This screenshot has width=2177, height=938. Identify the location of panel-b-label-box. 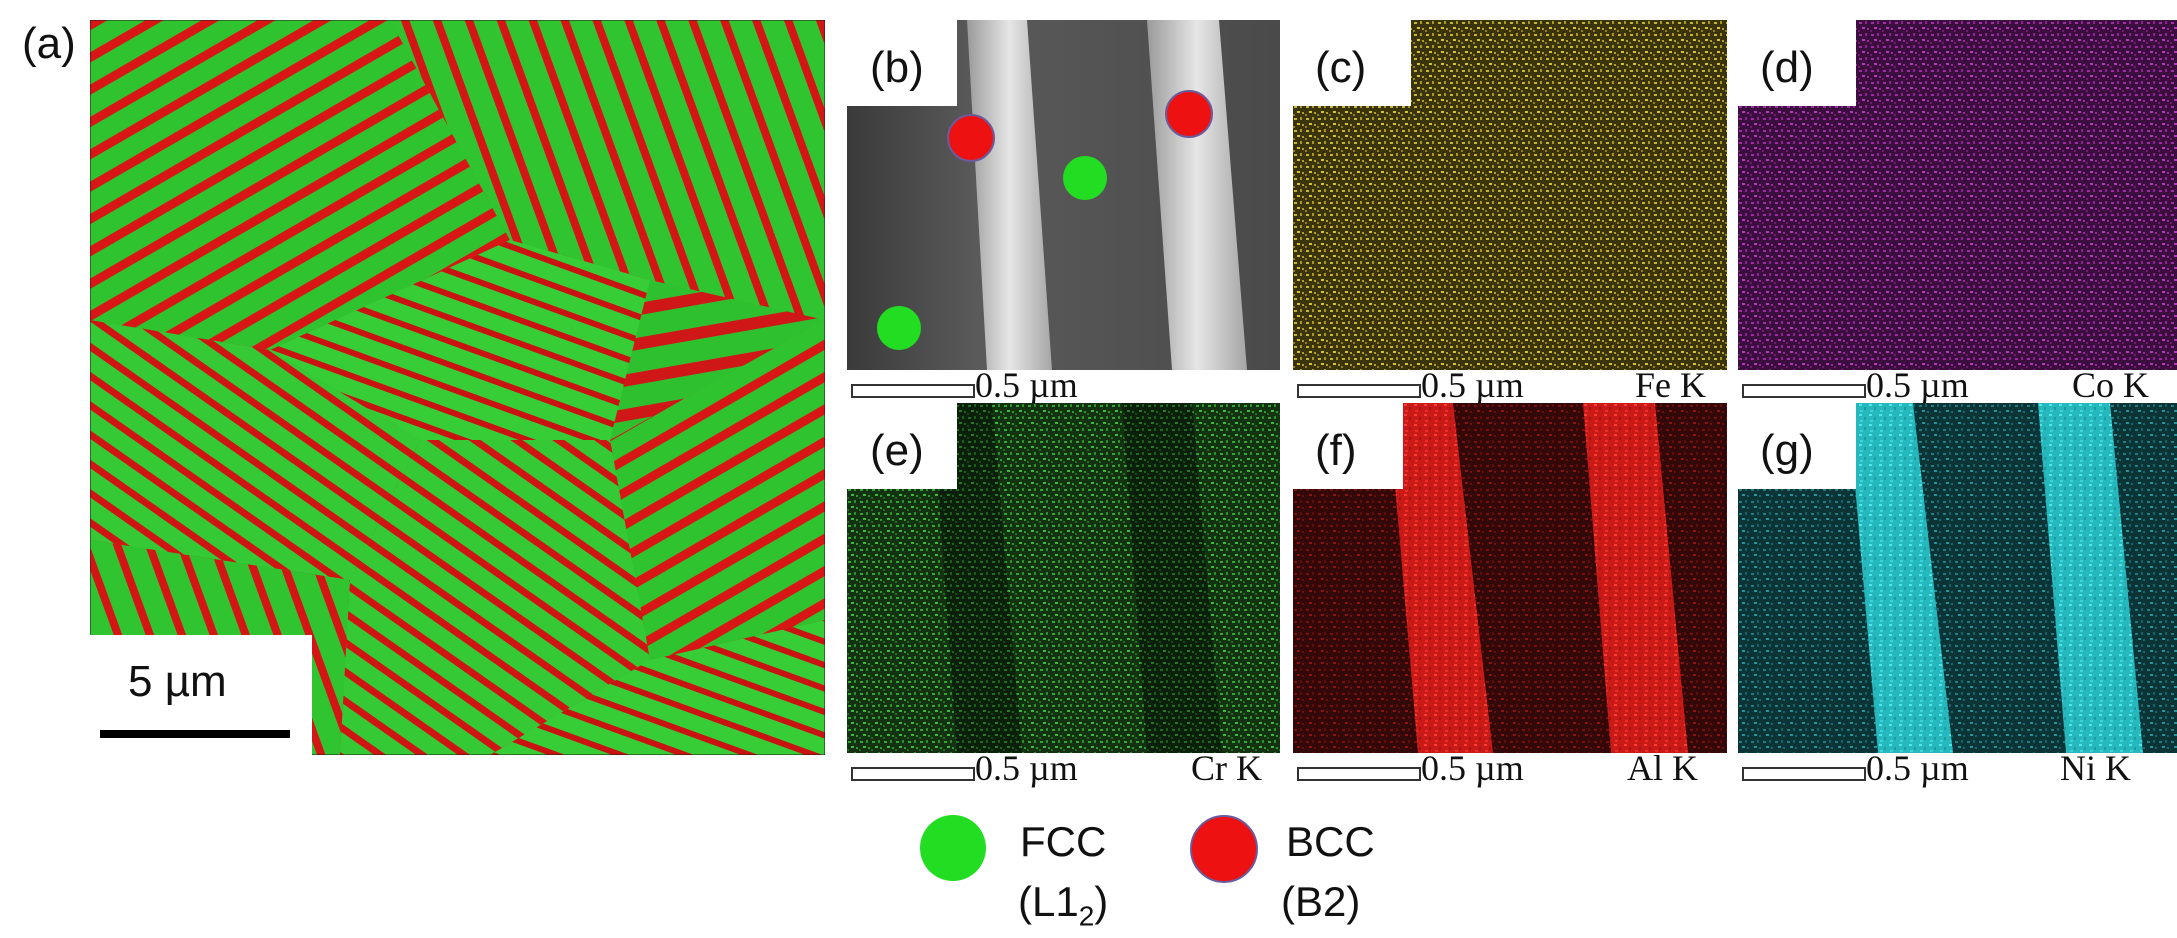
(902, 63).